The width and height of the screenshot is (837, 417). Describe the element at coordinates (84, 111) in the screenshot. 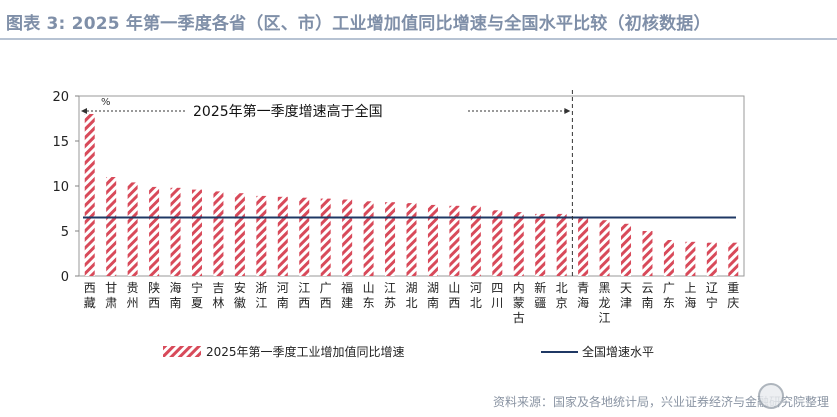

I see `annotation-arrowhead-left` at that location.